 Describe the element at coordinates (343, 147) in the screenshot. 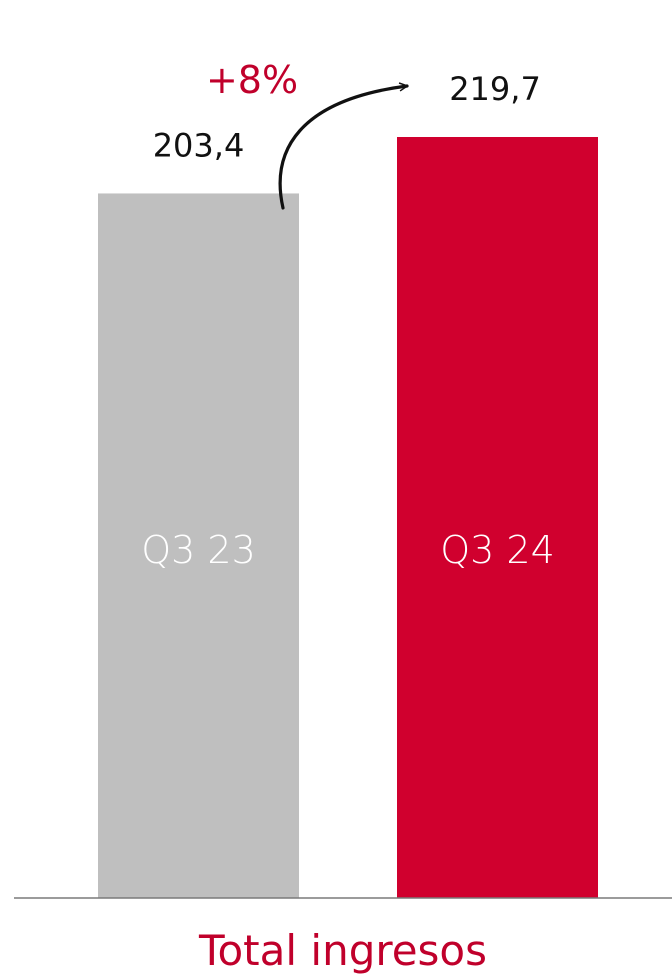

I see `growth-arrow` at that location.